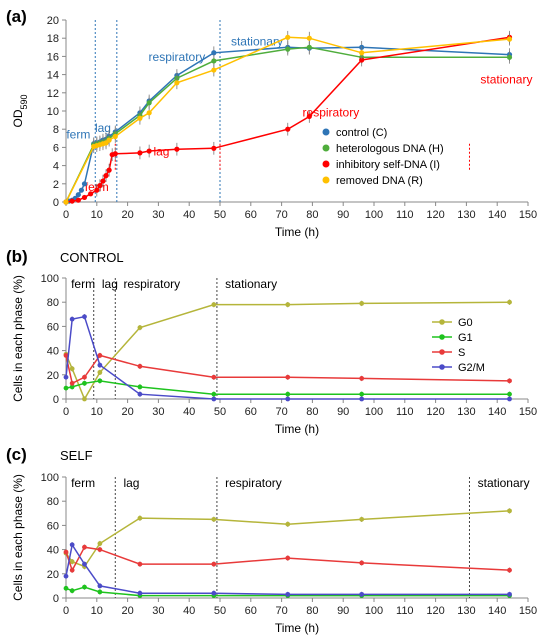  Describe the element at coordinates (56, 599) in the screenshot. I see `y-tick-label: 0` at that location.